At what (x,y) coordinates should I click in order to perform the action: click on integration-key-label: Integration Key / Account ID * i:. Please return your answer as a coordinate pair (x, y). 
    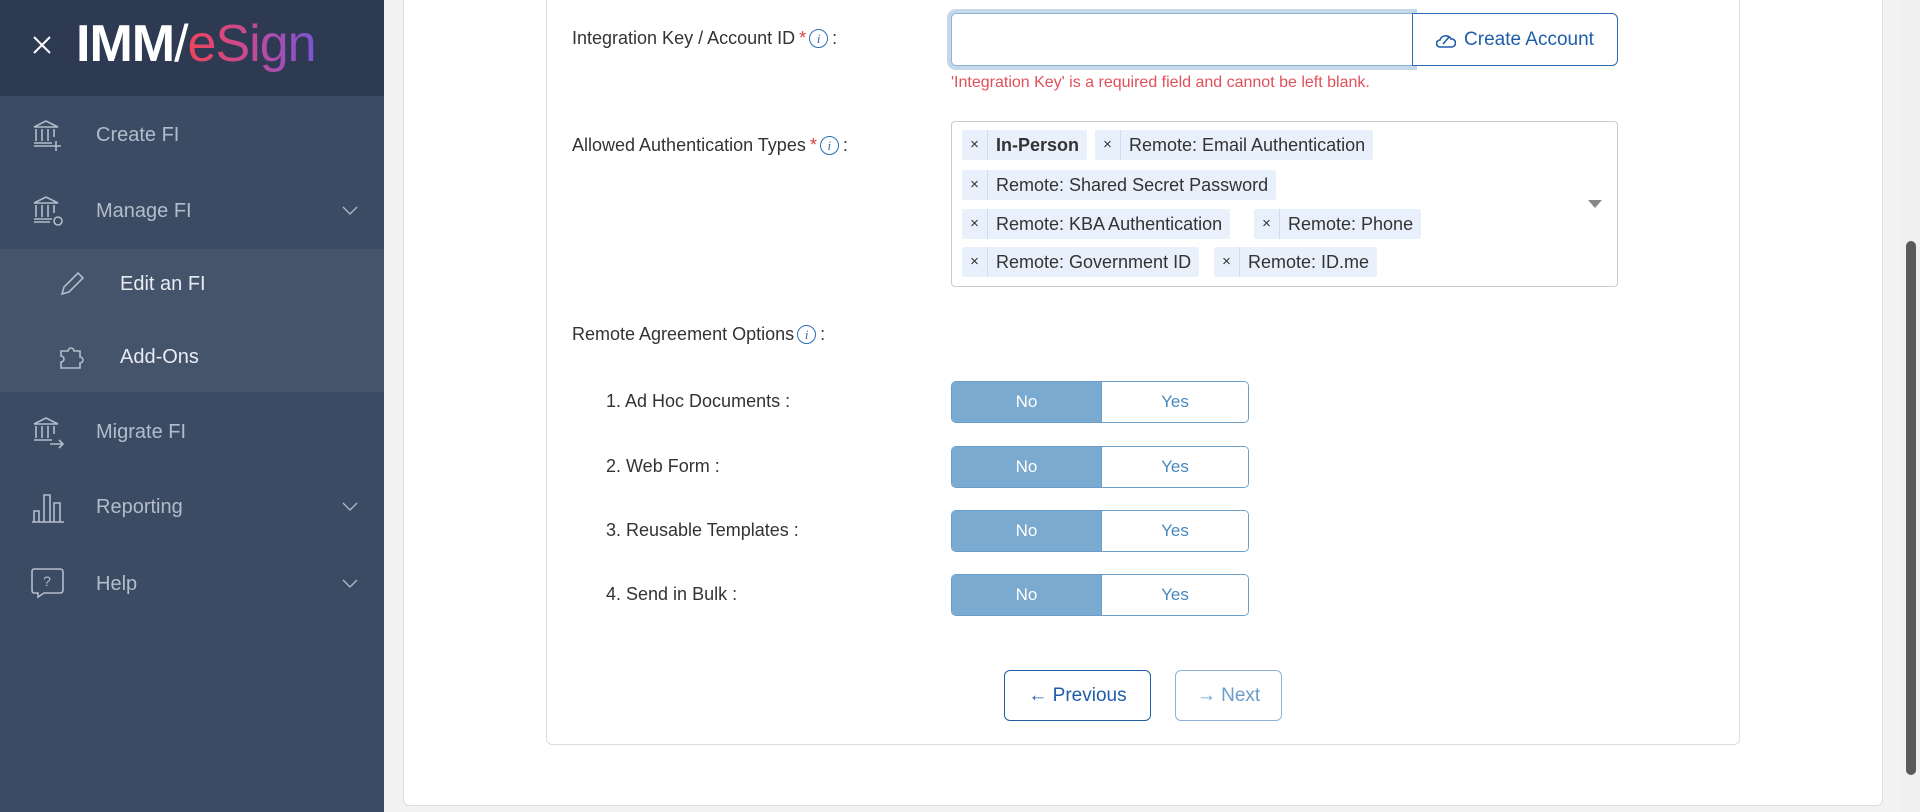
    Looking at the image, I should click on (704, 38).